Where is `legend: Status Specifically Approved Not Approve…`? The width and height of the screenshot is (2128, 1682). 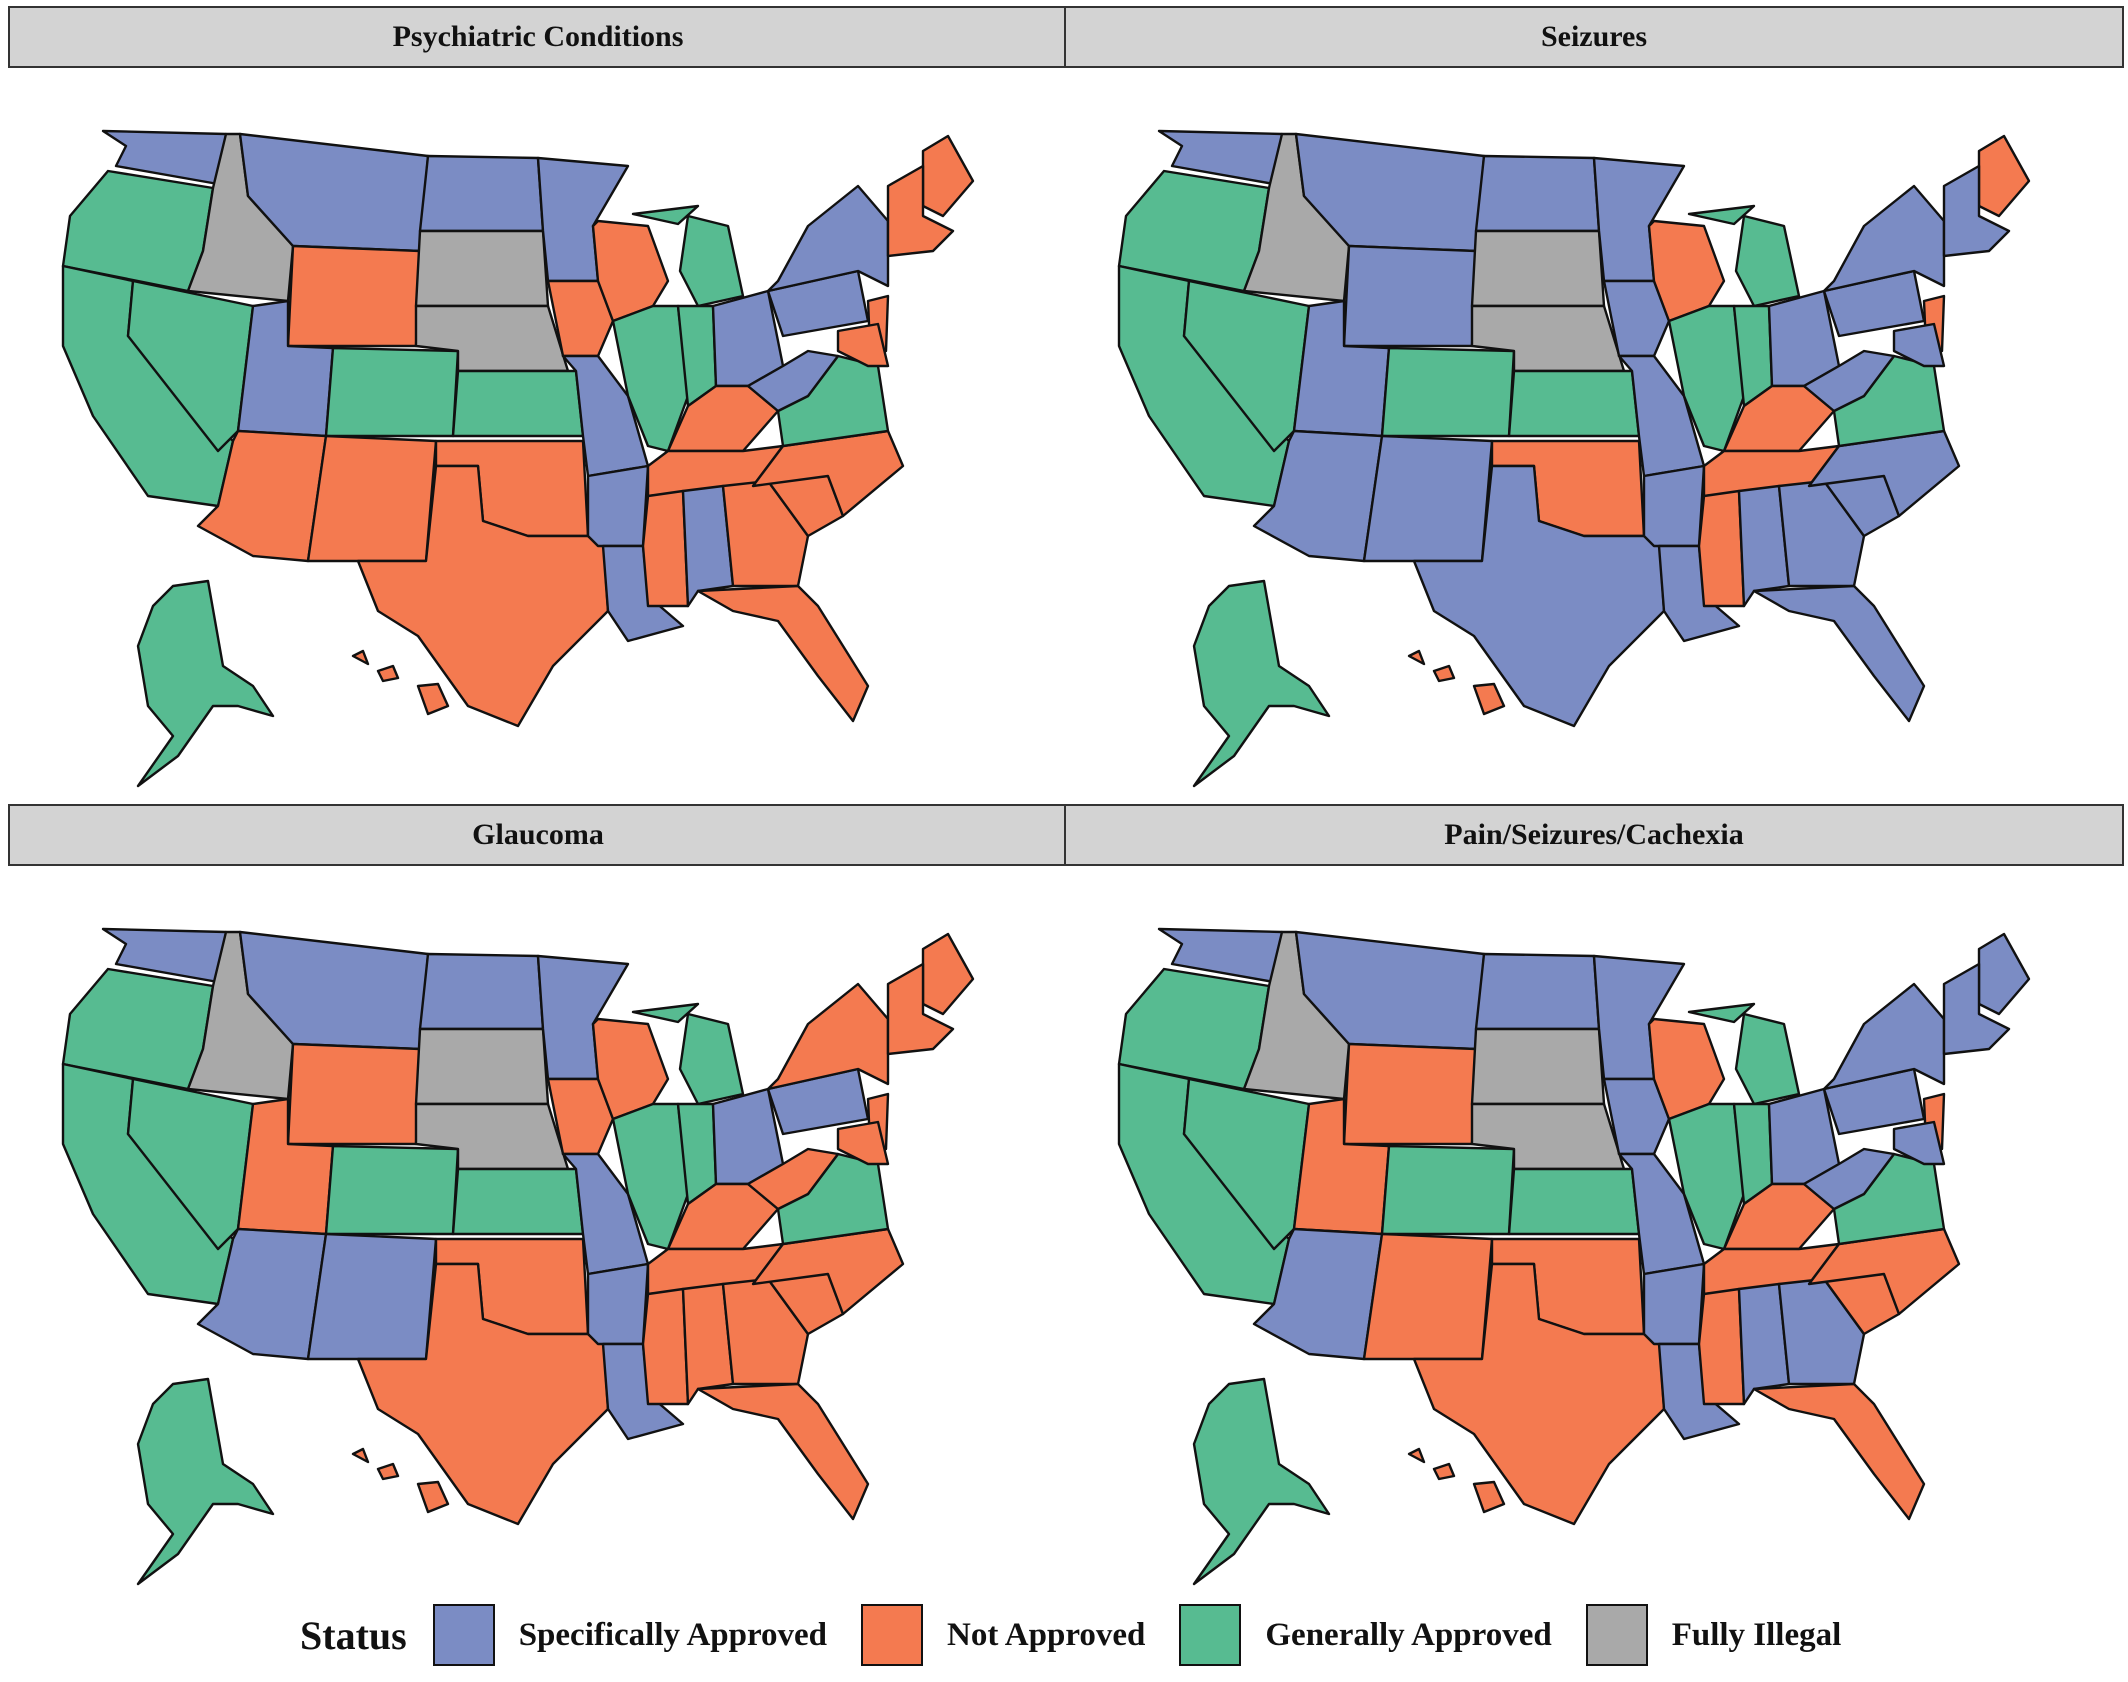 legend: Status Specifically Approved Not Approve… is located at coordinates (1087, 1635).